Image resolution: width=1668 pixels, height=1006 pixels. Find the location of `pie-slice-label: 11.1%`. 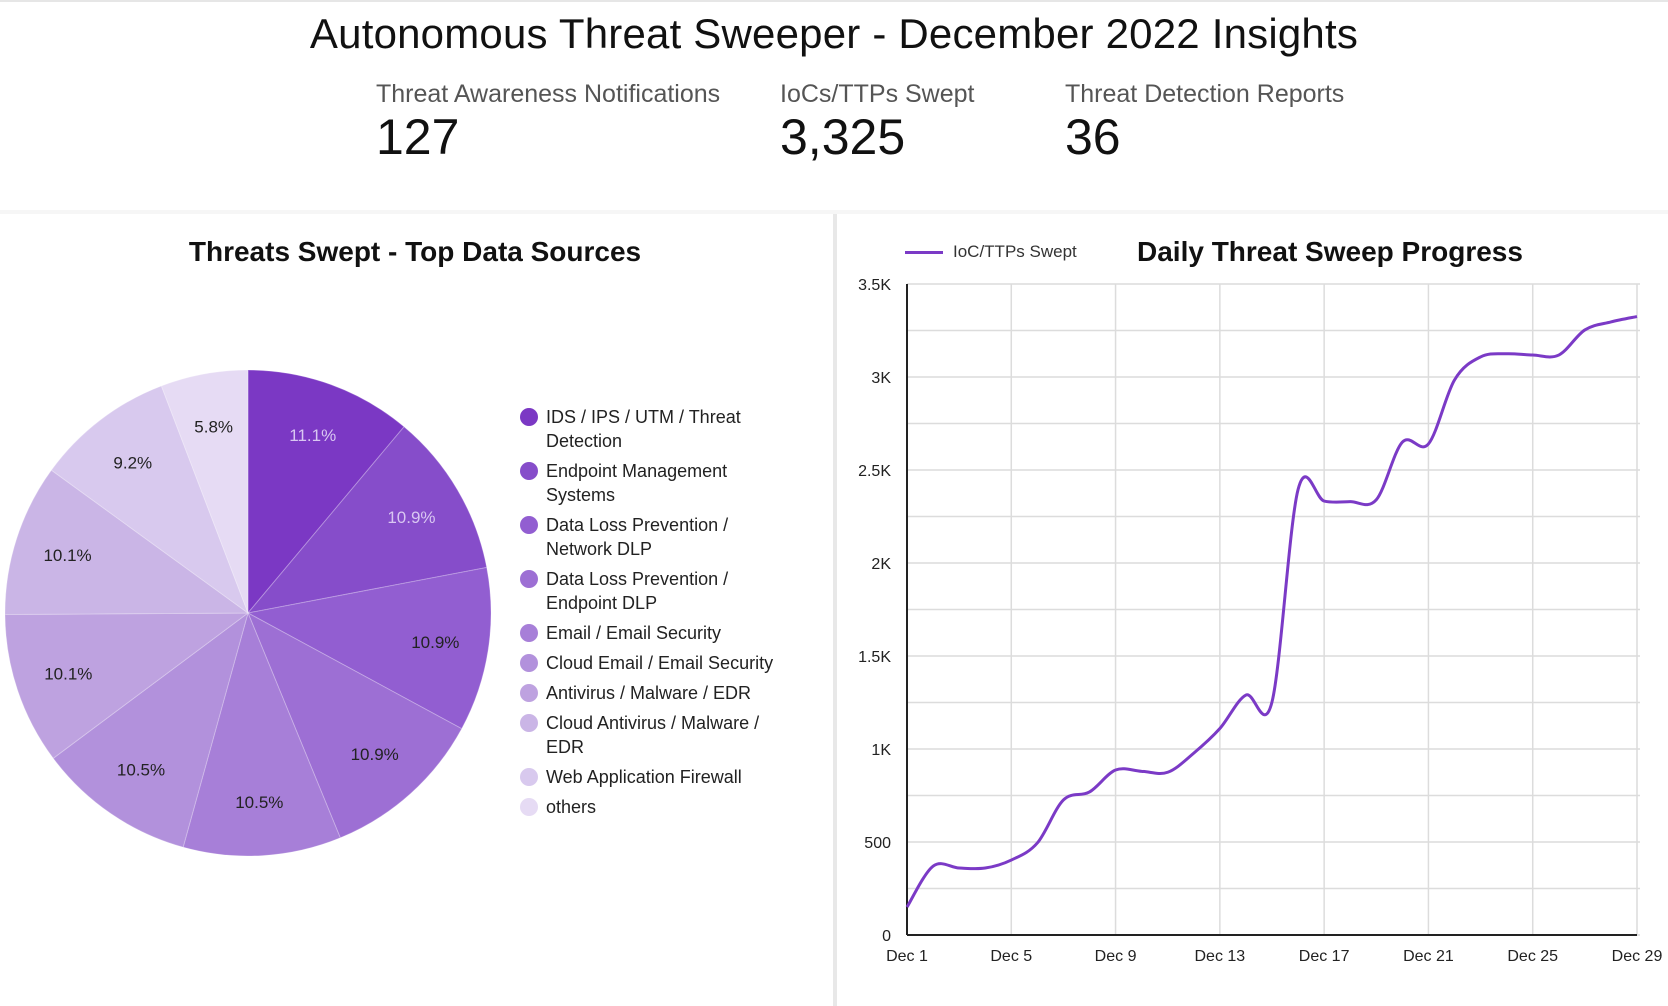

pie-slice-label: 11.1% is located at coordinates (312, 435).